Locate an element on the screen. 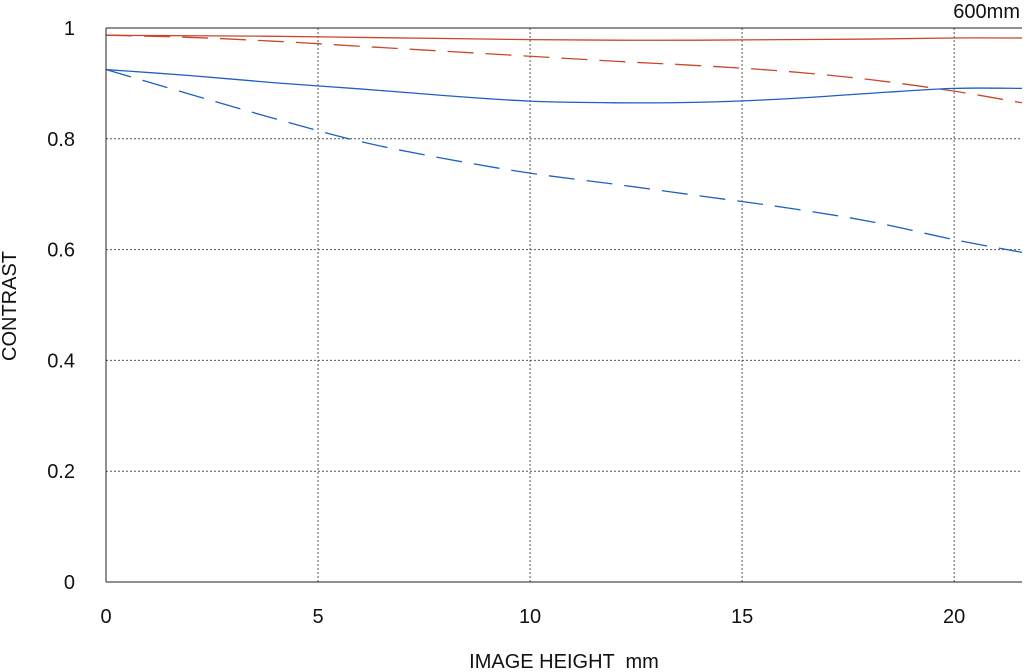 This screenshot has width=1024, height=672. x-tick-labels: 0 5 10 15 20 is located at coordinates (532, 617).